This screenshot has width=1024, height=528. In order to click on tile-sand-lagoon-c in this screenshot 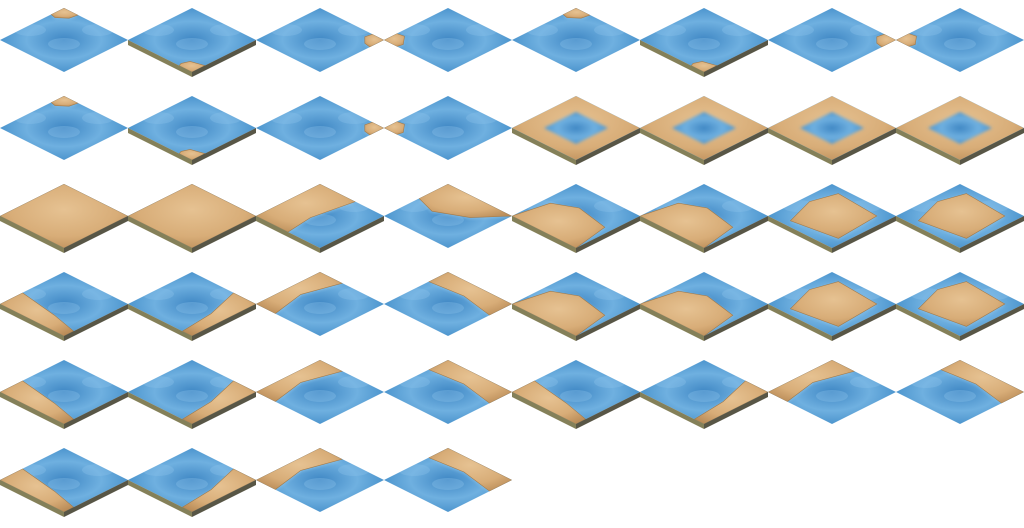, I will do `click(832, 130)`.